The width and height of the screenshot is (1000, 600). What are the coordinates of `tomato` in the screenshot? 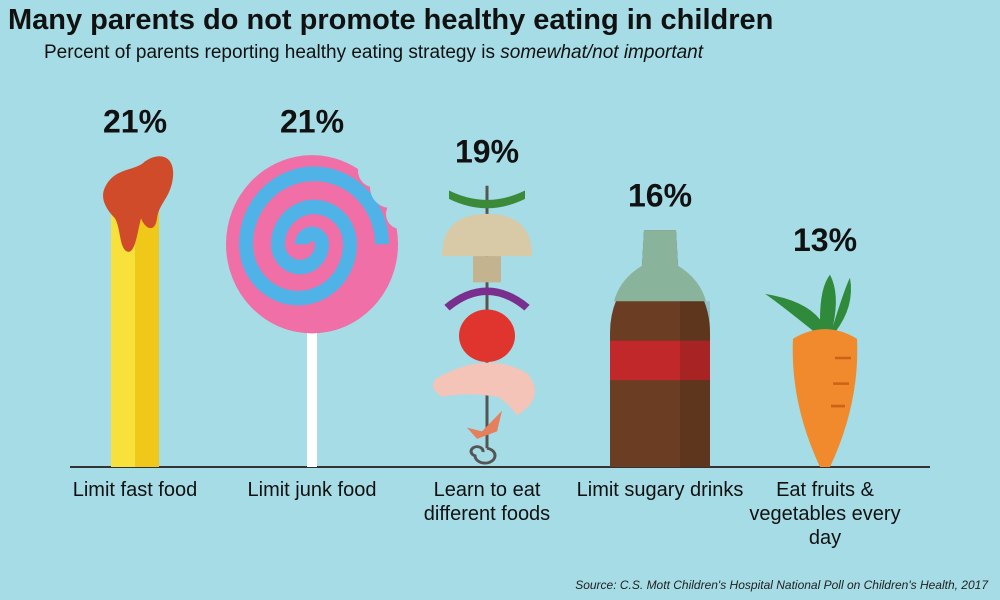 It's located at (487, 336).